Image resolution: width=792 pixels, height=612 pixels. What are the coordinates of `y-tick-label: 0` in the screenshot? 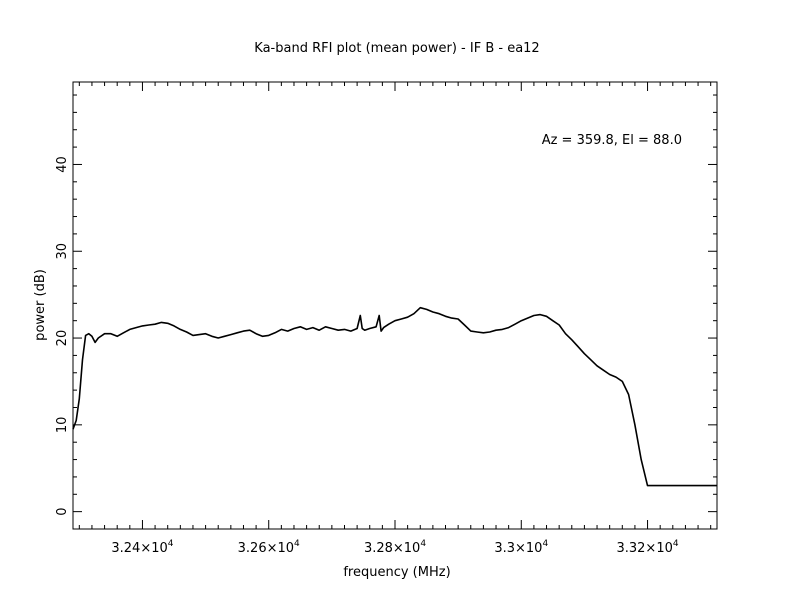 It's located at (62, 512).